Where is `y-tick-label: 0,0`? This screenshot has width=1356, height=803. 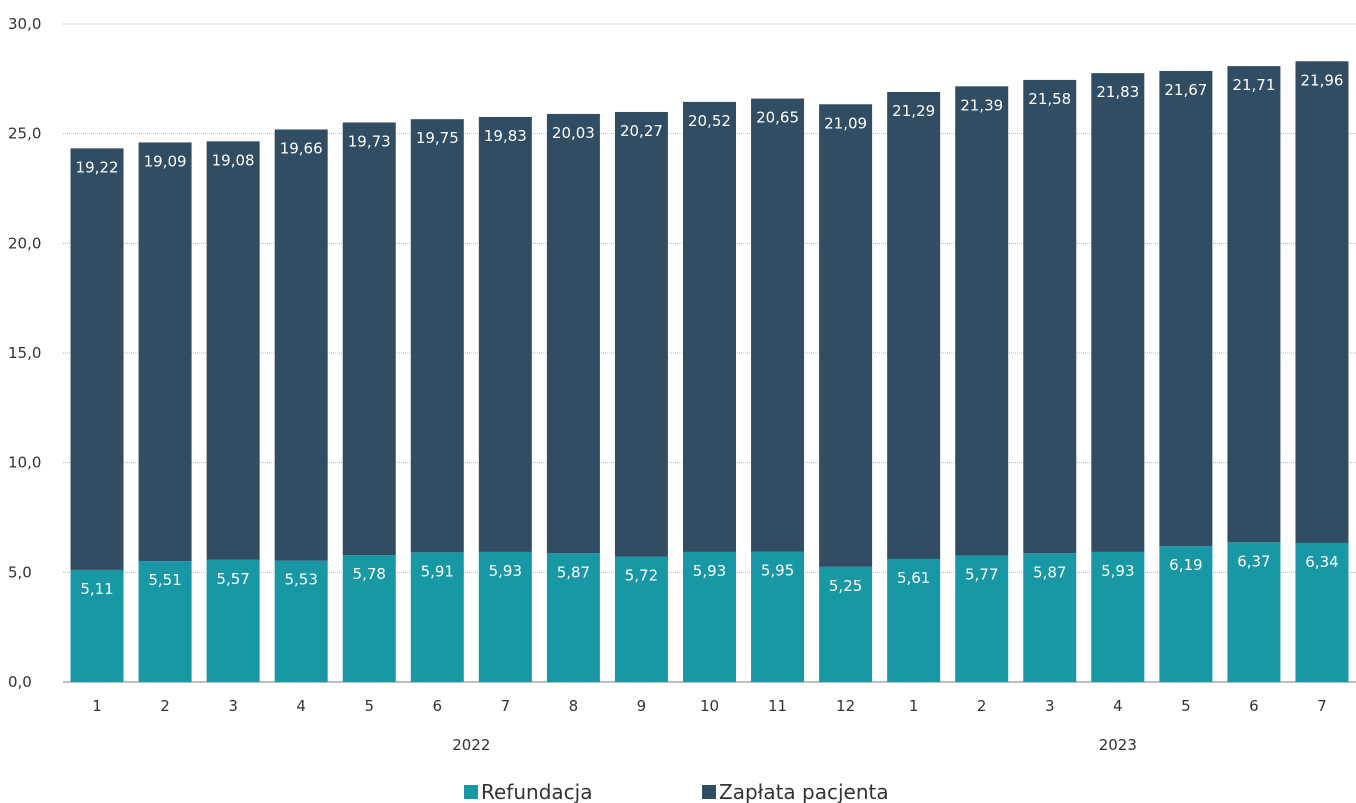
y-tick-label: 0,0 is located at coordinates (20, 682).